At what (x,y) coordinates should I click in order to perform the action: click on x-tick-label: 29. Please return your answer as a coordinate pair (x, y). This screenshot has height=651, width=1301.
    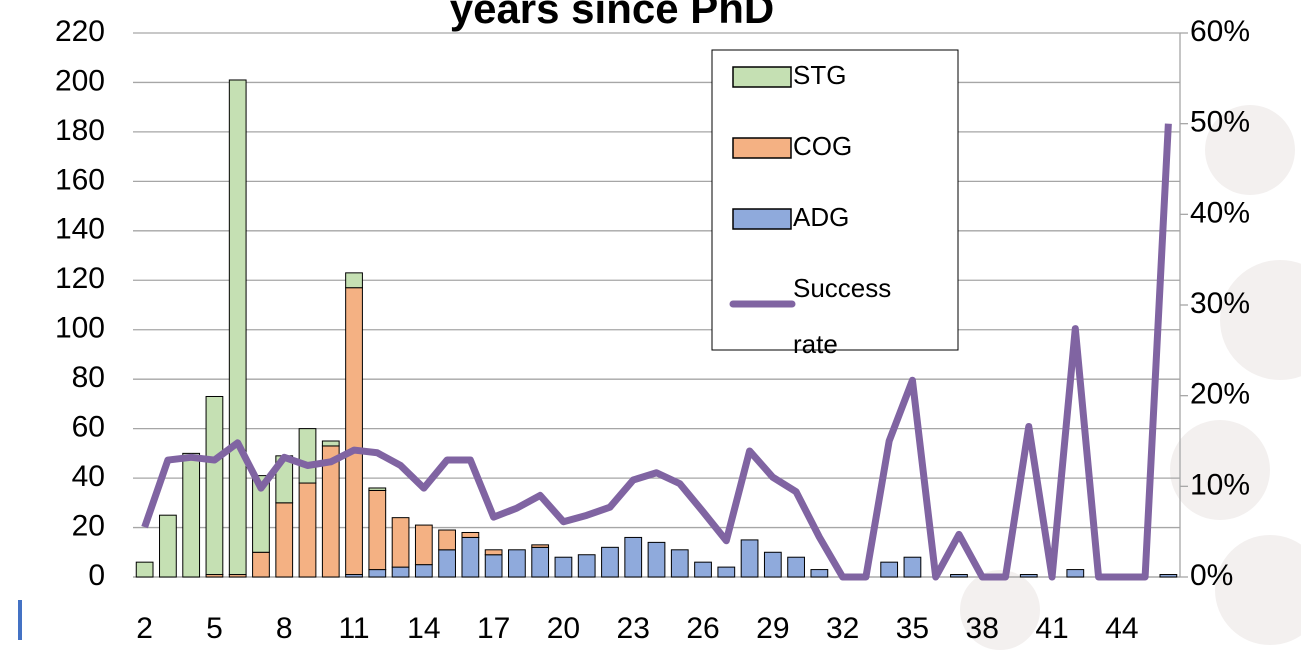
    Looking at the image, I should click on (772, 628).